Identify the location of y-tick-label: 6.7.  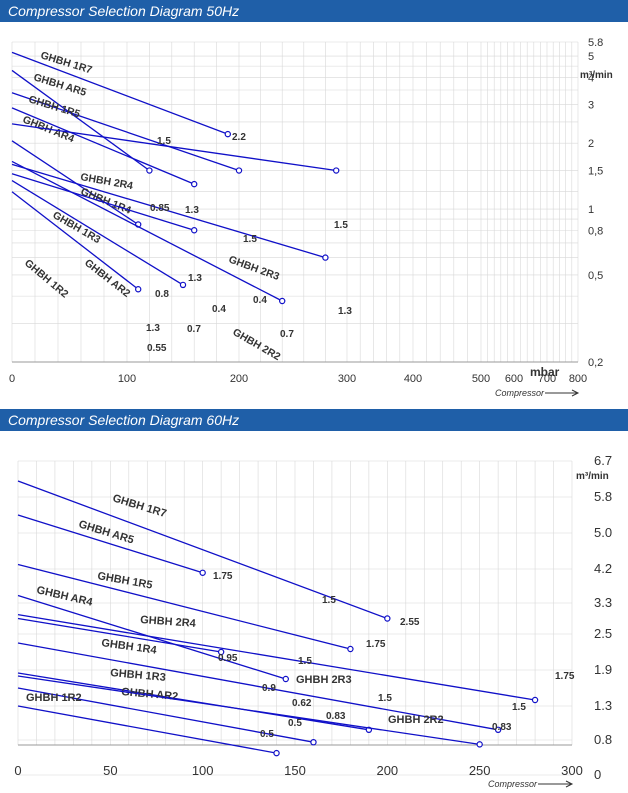
(603, 460).